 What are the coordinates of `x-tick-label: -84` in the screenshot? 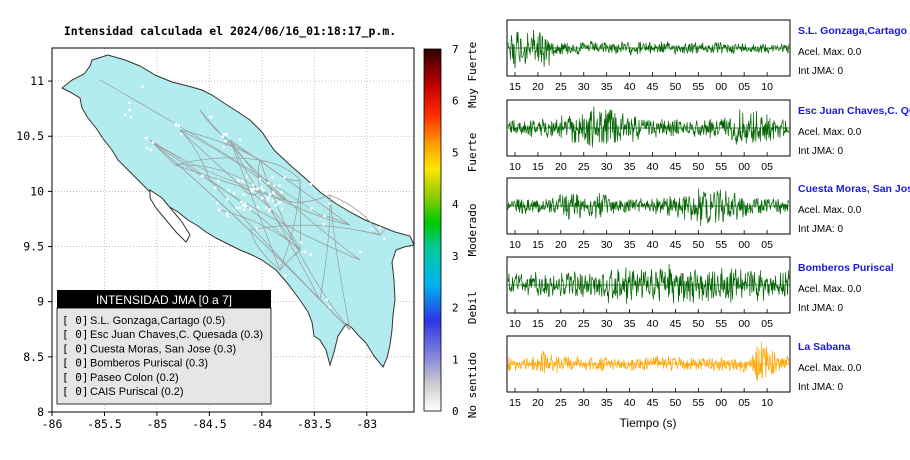 It's located at (261, 424).